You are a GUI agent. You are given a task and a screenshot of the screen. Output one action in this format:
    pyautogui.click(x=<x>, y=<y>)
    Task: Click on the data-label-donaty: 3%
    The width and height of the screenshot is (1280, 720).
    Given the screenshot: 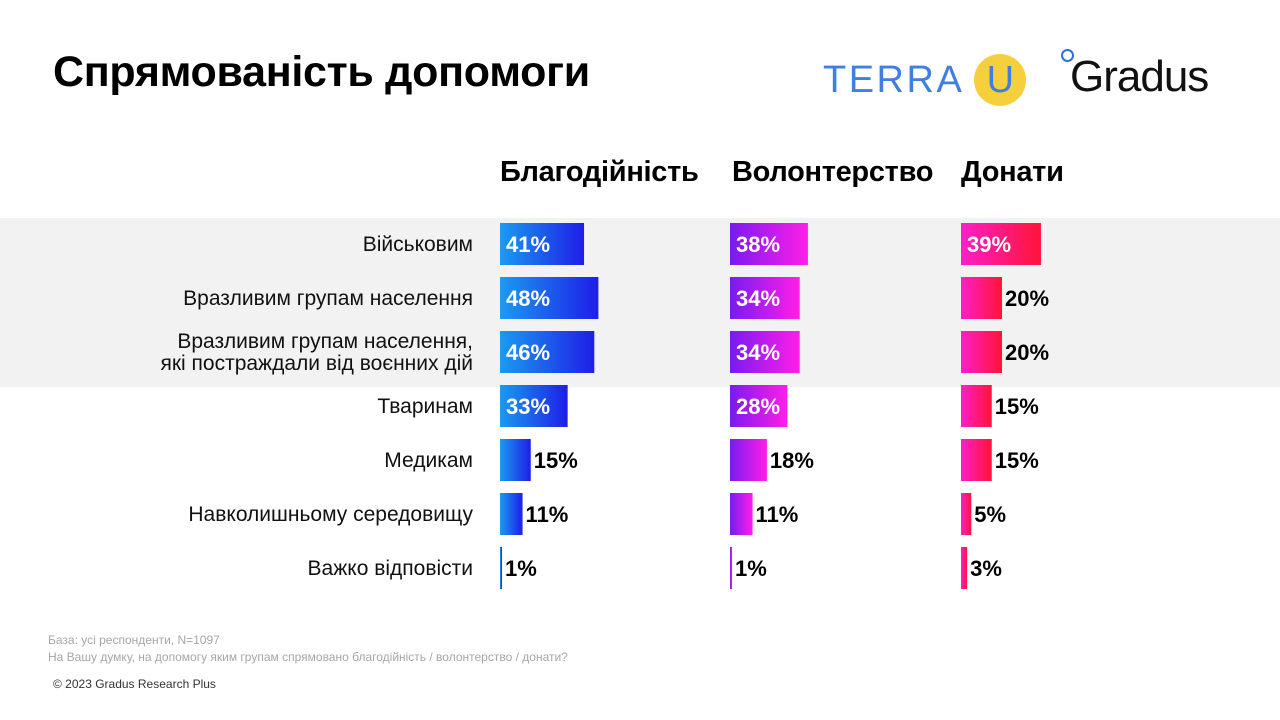 What is the action you would take?
    pyautogui.click(x=986, y=568)
    